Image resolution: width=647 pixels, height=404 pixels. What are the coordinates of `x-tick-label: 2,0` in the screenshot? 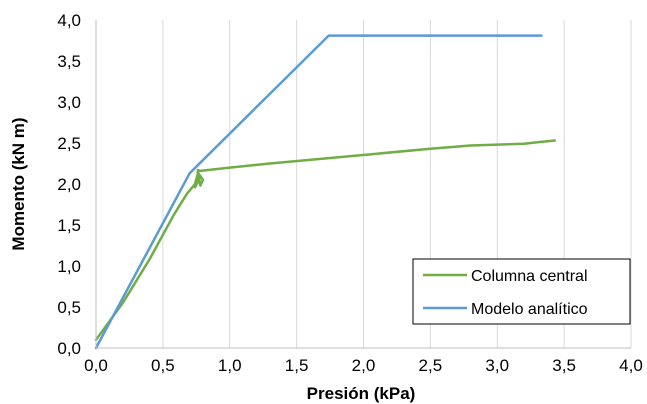 It's located at (364, 365).